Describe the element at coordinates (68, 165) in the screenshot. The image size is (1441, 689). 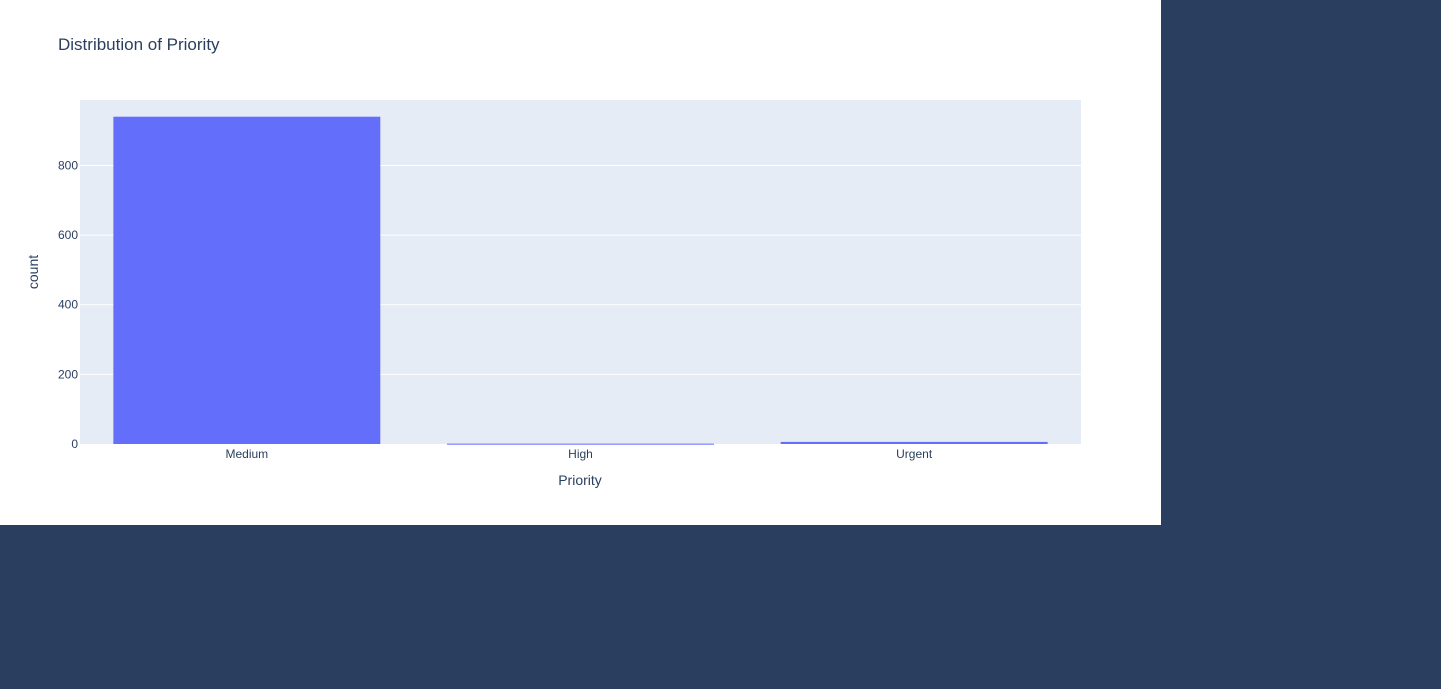
I see `y-tick-label: 800` at that location.